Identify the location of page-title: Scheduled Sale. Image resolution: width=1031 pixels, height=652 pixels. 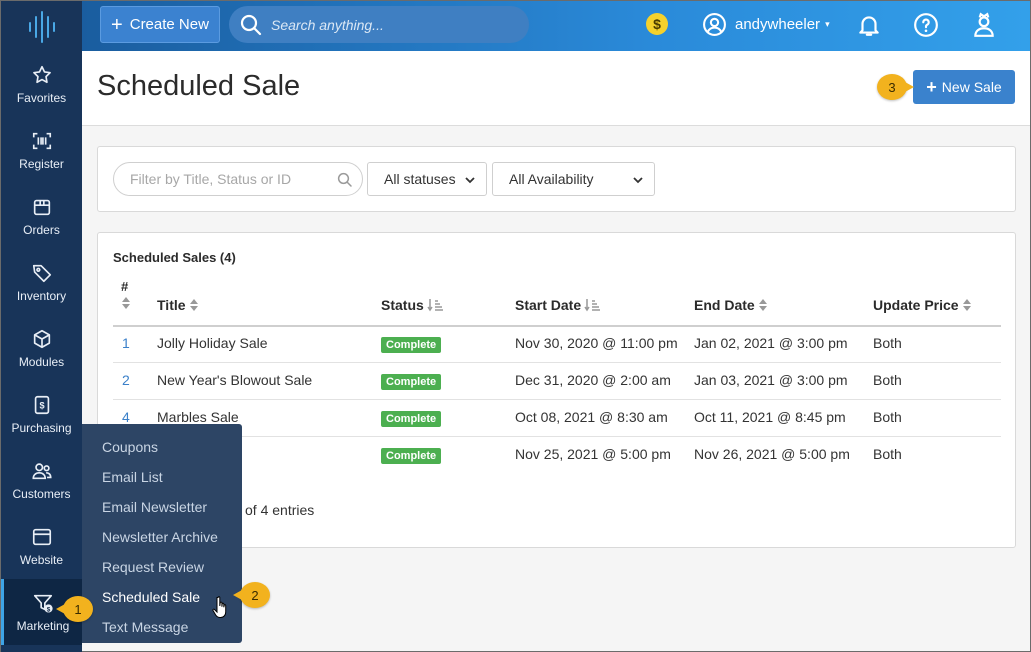
(199, 86).